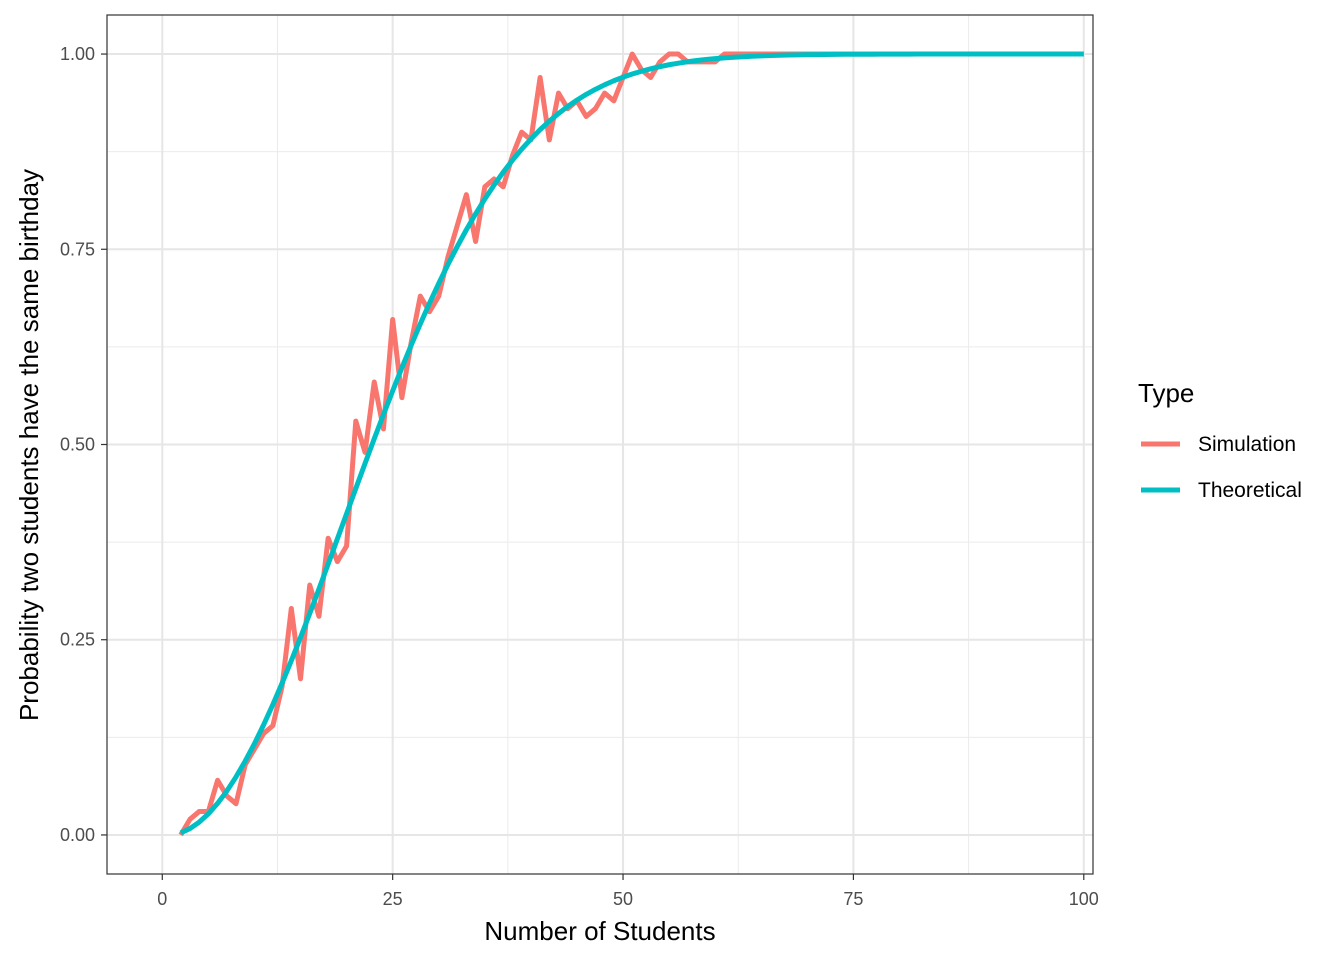  I want to click on x-tick-label: 25, so click(393, 899).